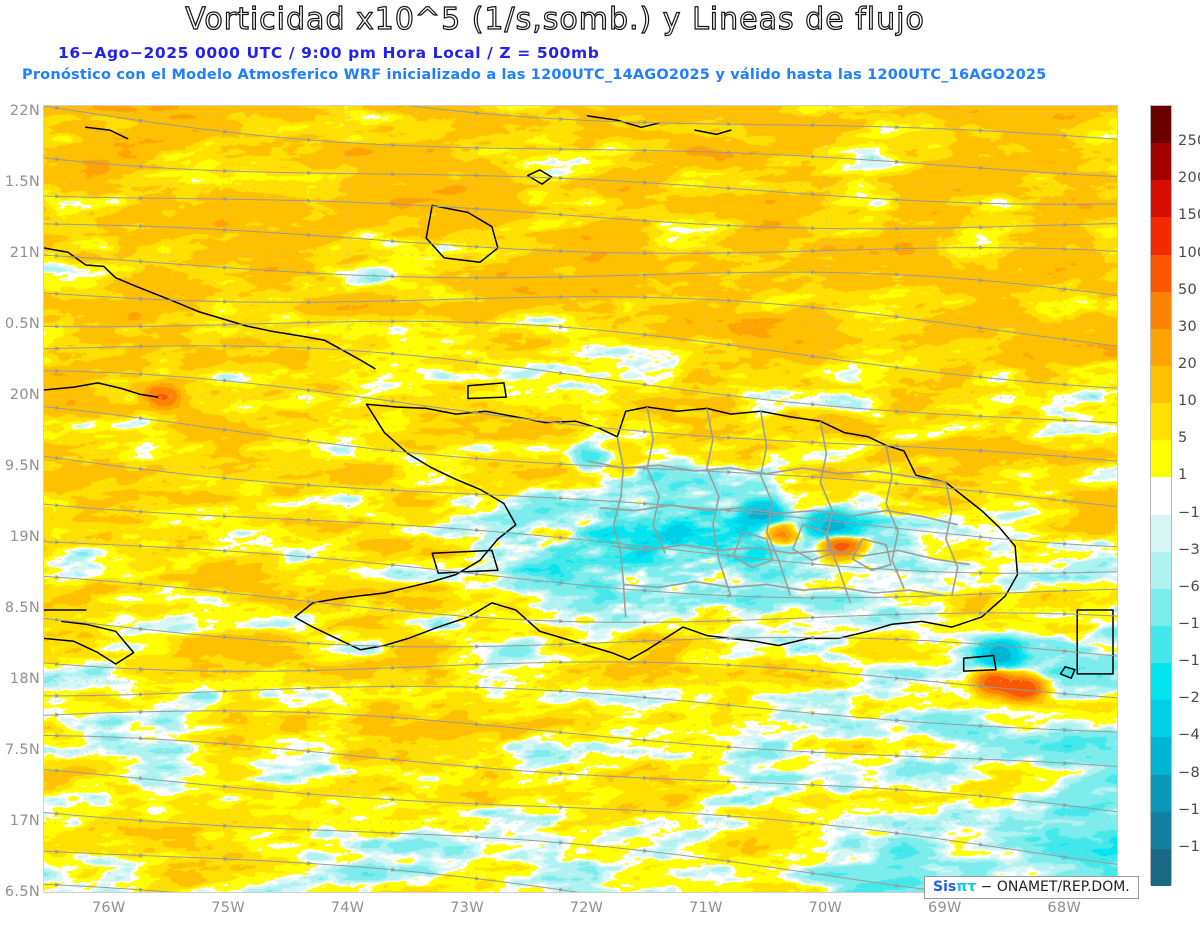 This screenshot has width=1200, height=927. I want to click on longitude-tick-label: 72W, so click(586, 908).